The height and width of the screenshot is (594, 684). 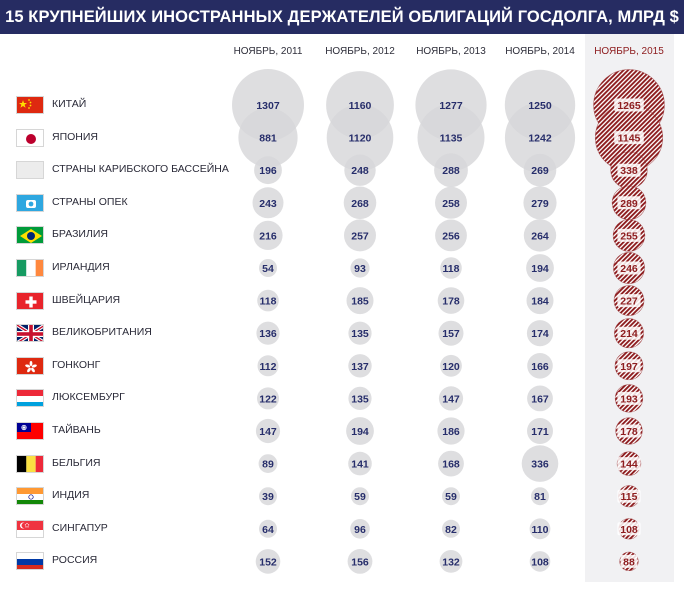 What do you see at coordinates (80, 234) in the screenshot?
I see `row-label: БРАЗИЛИЯ` at bounding box center [80, 234].